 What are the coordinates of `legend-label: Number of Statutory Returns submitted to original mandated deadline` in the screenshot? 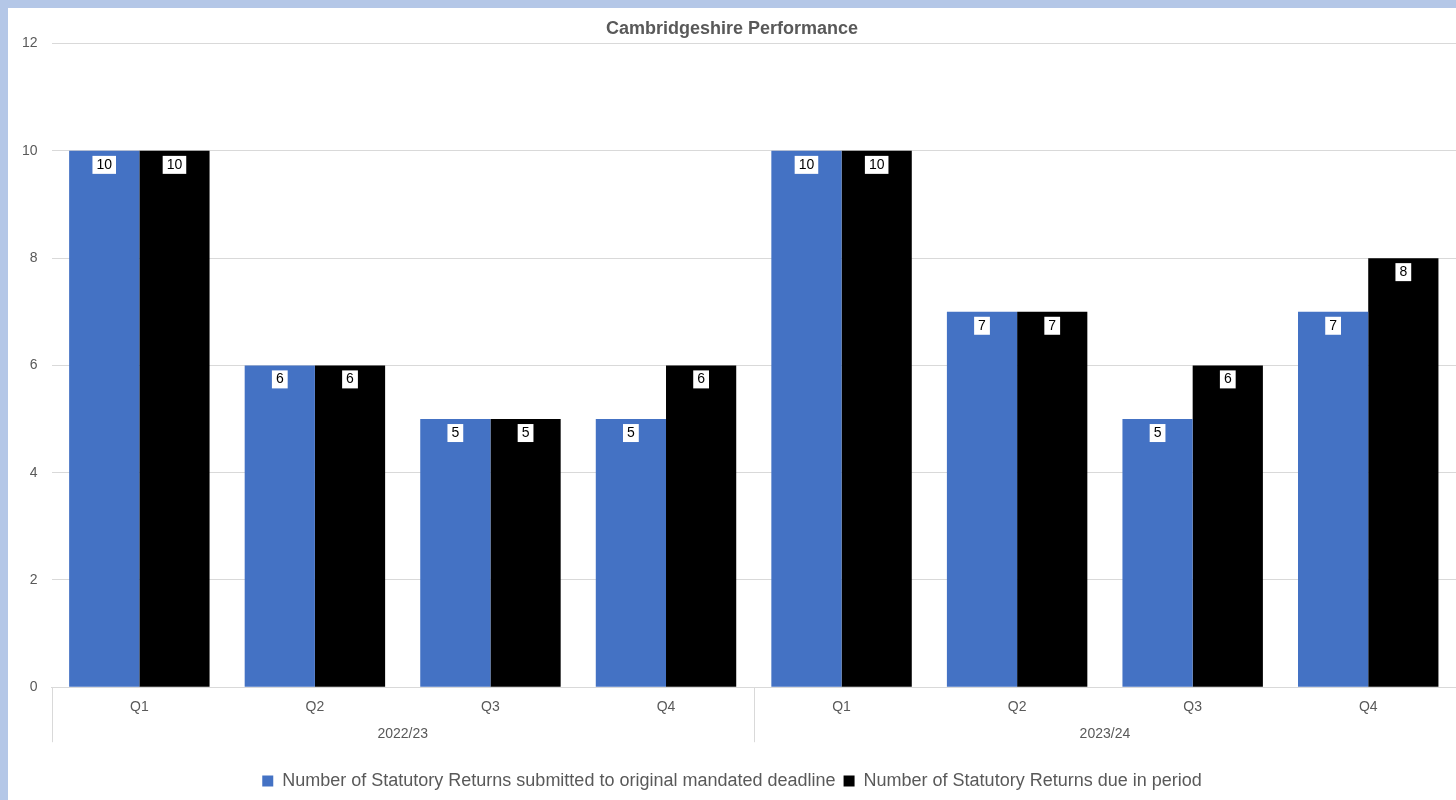 It's located at (559, 779).